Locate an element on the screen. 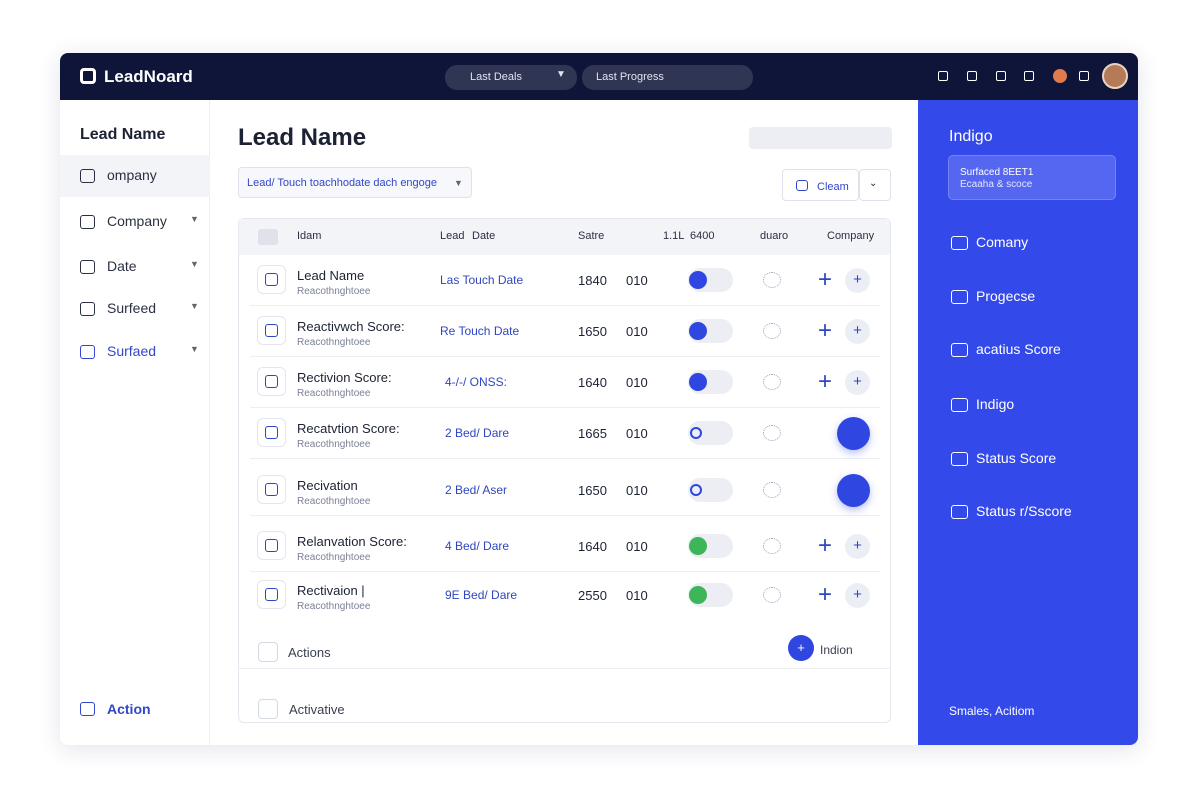 The height and width of the screenshot is (800, 1200). touch-date: Re Touch Date is located at coordinates (480, 331).